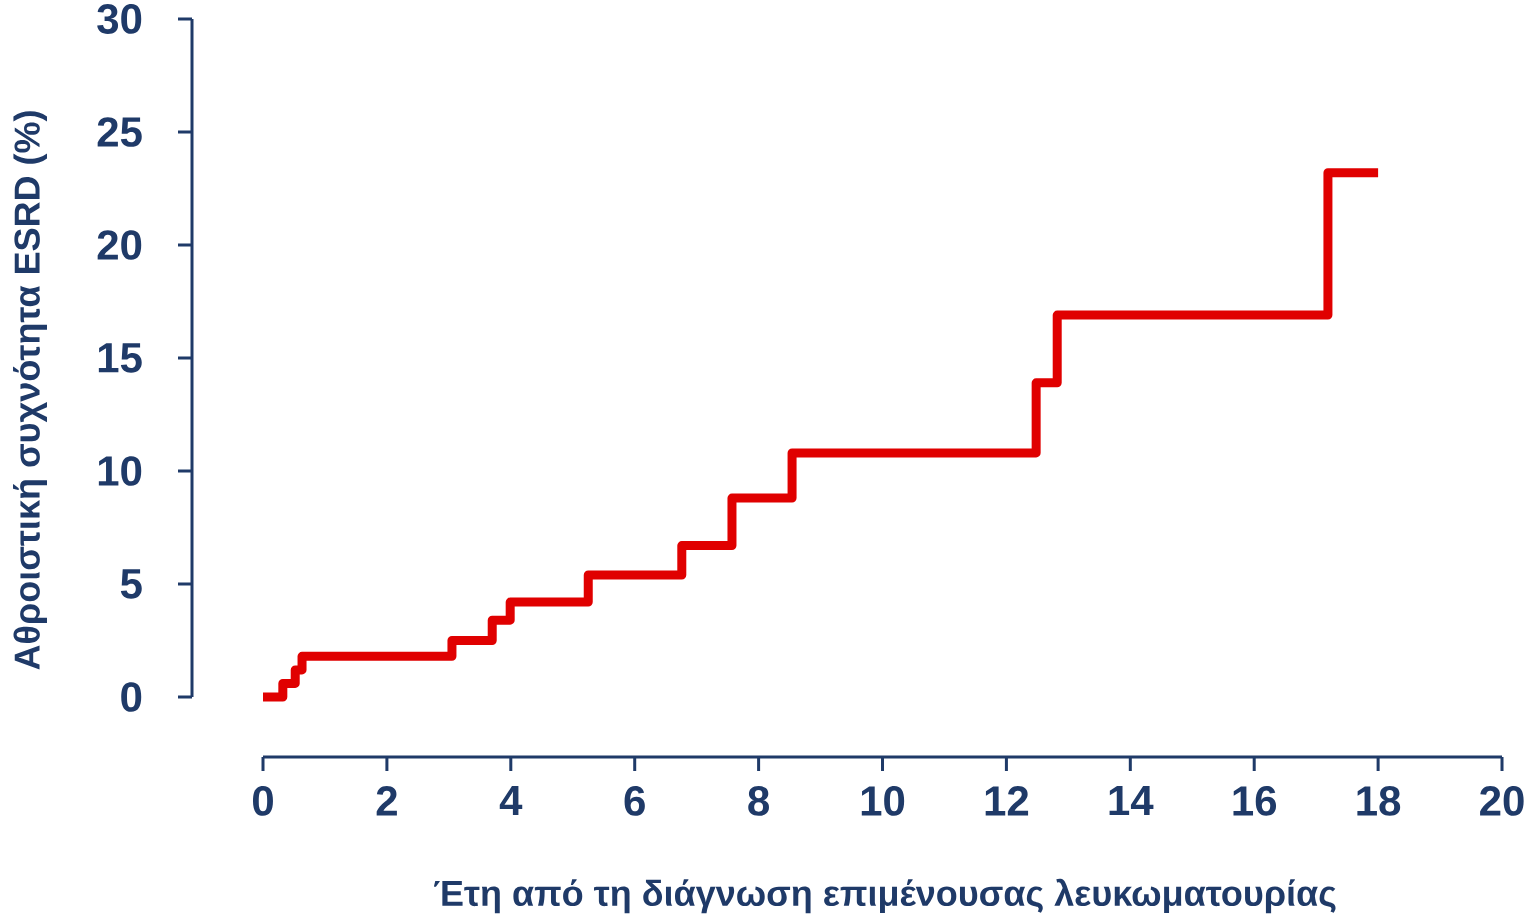 The height and width of the screenshot is (922, 1540). Describe the element at coordinates (120, 471) in the screenshot. I see `y-tick-label: 10` at that location.